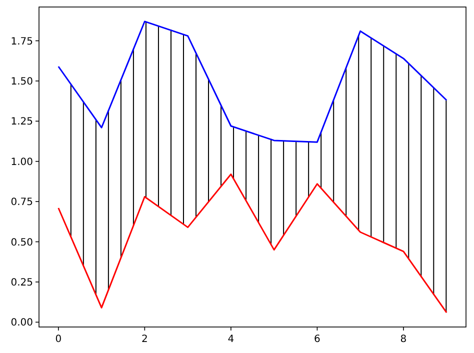  Describe the element at coordinates (21, 282) in the screenshot. I see `y-tick-label: 0.25` at that location.